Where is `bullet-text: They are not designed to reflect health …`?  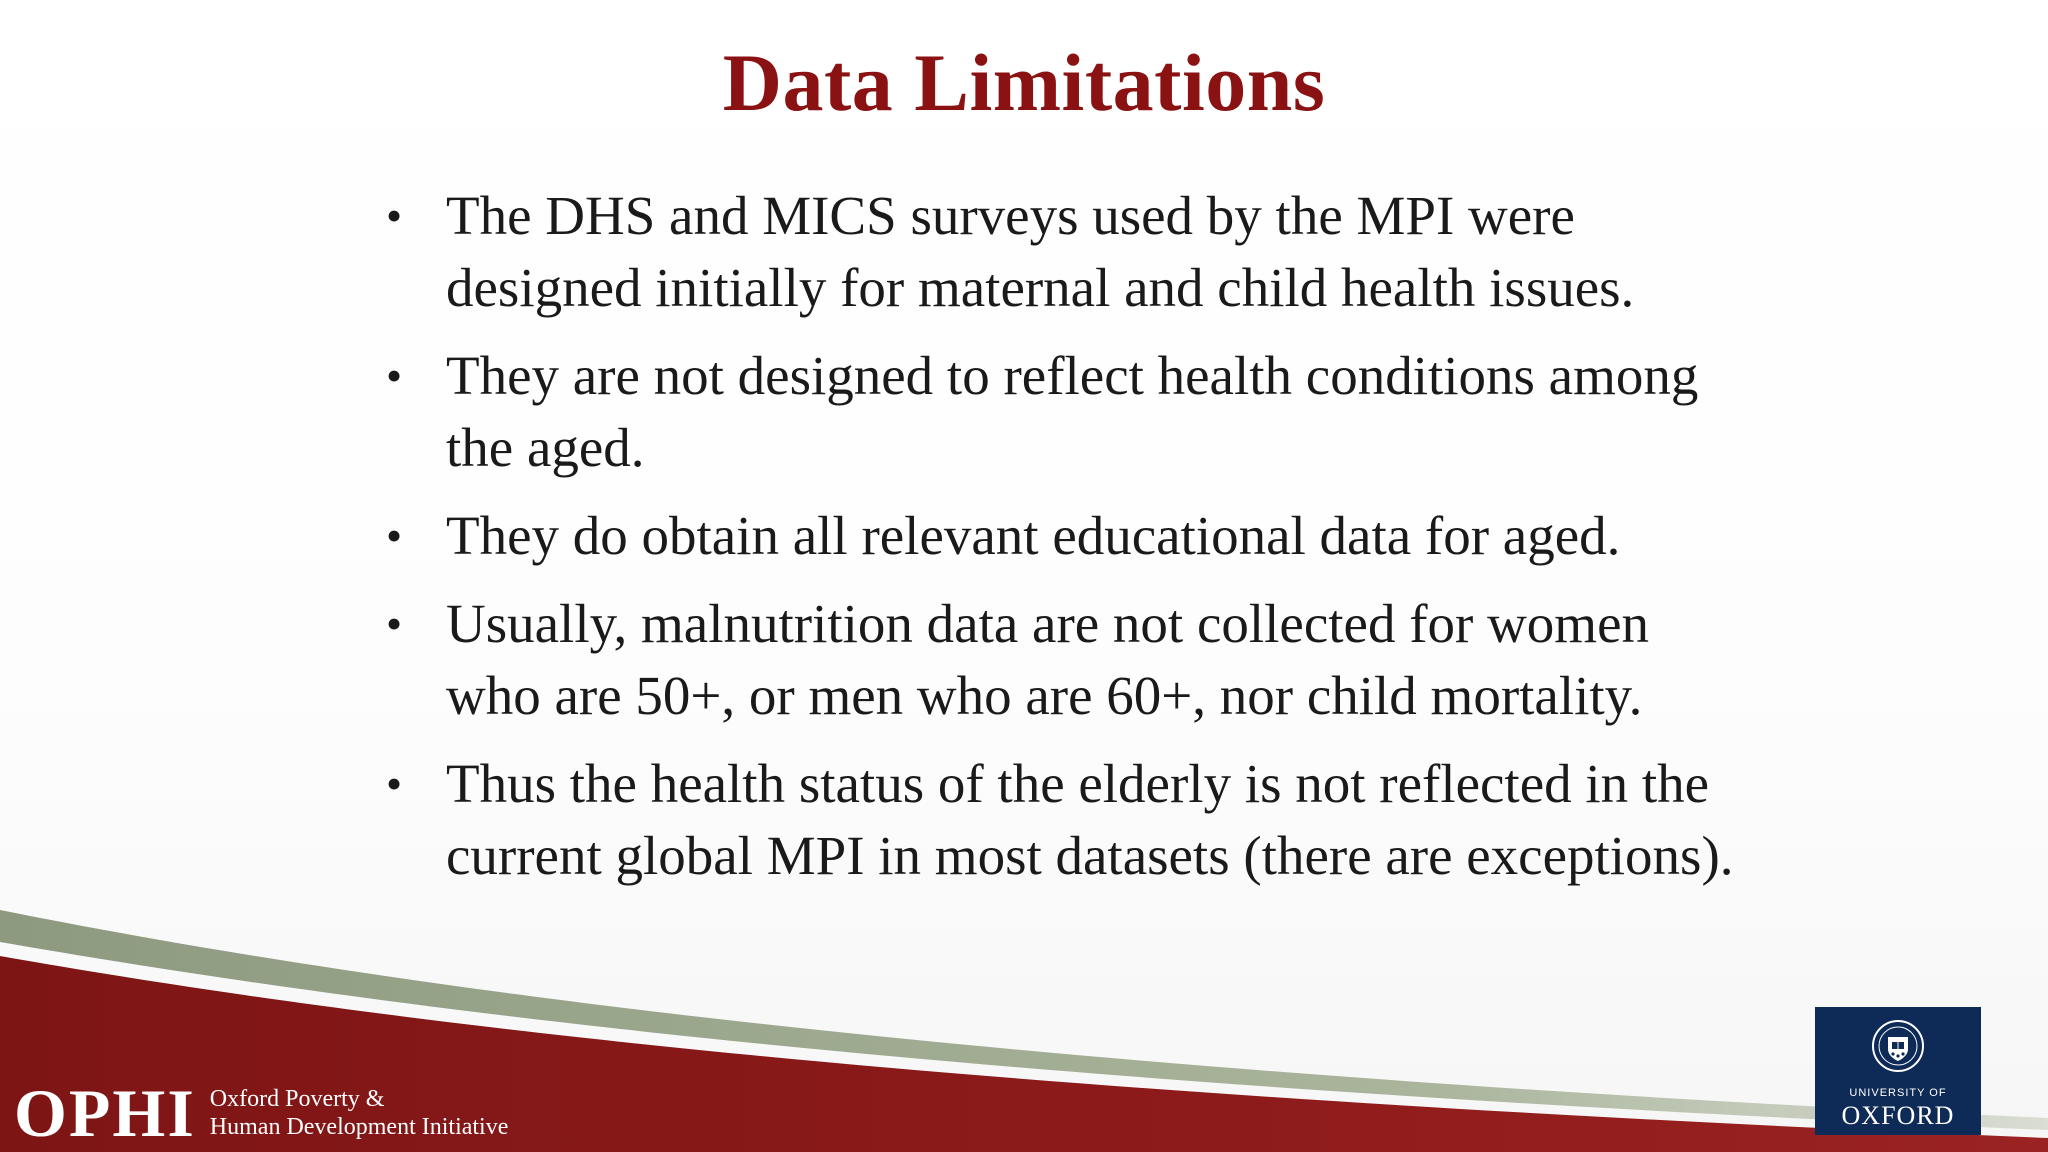
bullet-text: They are not designed to reflect health … is located at coordinates (1072, 411).